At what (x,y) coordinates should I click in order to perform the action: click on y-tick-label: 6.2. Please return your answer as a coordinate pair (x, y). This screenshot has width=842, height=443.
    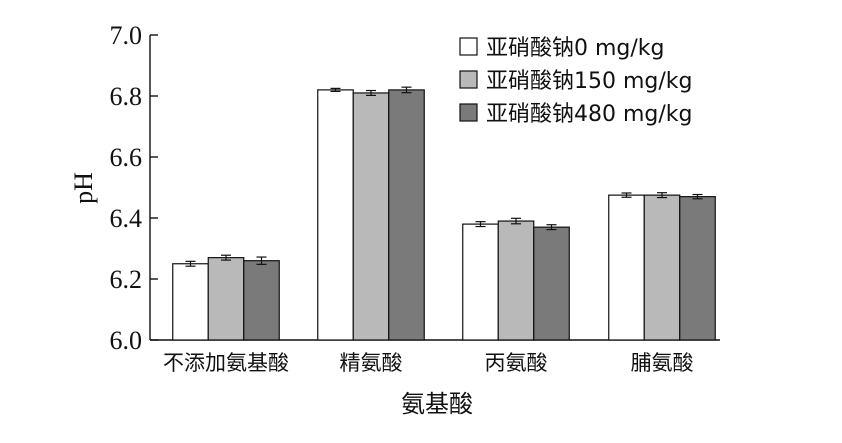
    Looking at the image, I should click on (126, 279).